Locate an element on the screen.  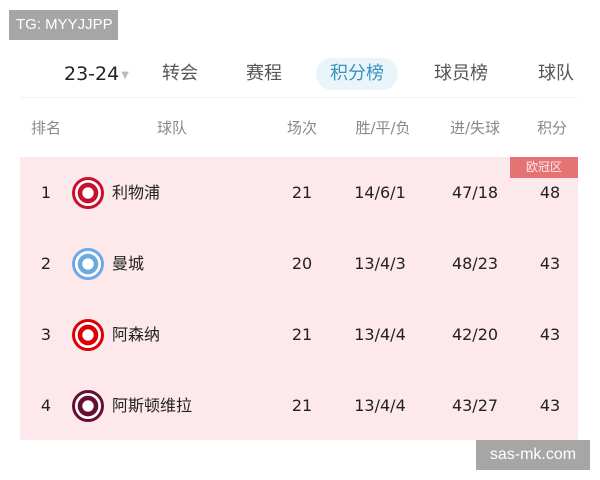
header-wdl: 胜/平/负 is located at coordinates (383, 128).